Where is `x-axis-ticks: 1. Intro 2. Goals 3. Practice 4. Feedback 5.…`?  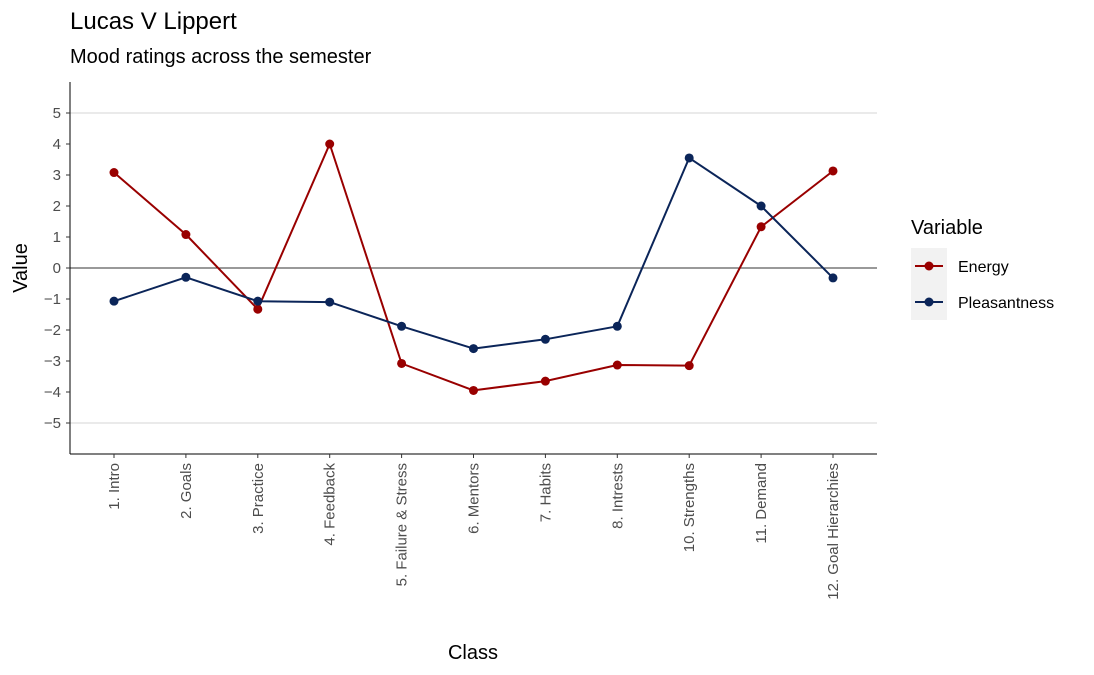 x-axis-ticks: 1. Intro 2. Goals 3. Practice 4. Feedback 5.… is located at coordinates (474, 527).